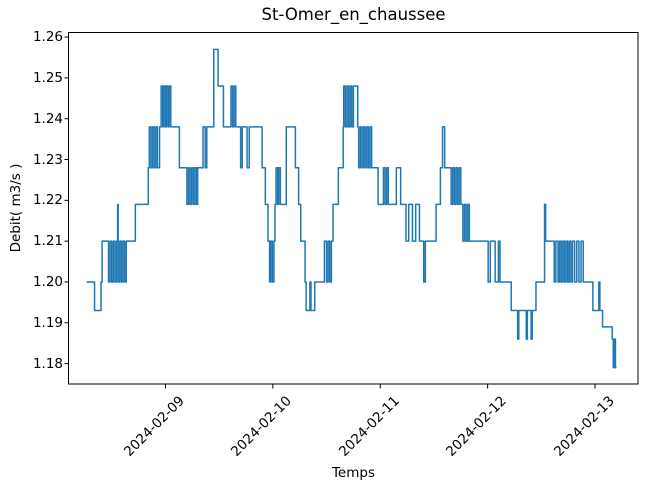 This screenshot has width=649, height=489. What do you see at coordinates (47, 77) in the screenshot?
I see `y-tick-label: 1.25` at bounding box center [47, 77].